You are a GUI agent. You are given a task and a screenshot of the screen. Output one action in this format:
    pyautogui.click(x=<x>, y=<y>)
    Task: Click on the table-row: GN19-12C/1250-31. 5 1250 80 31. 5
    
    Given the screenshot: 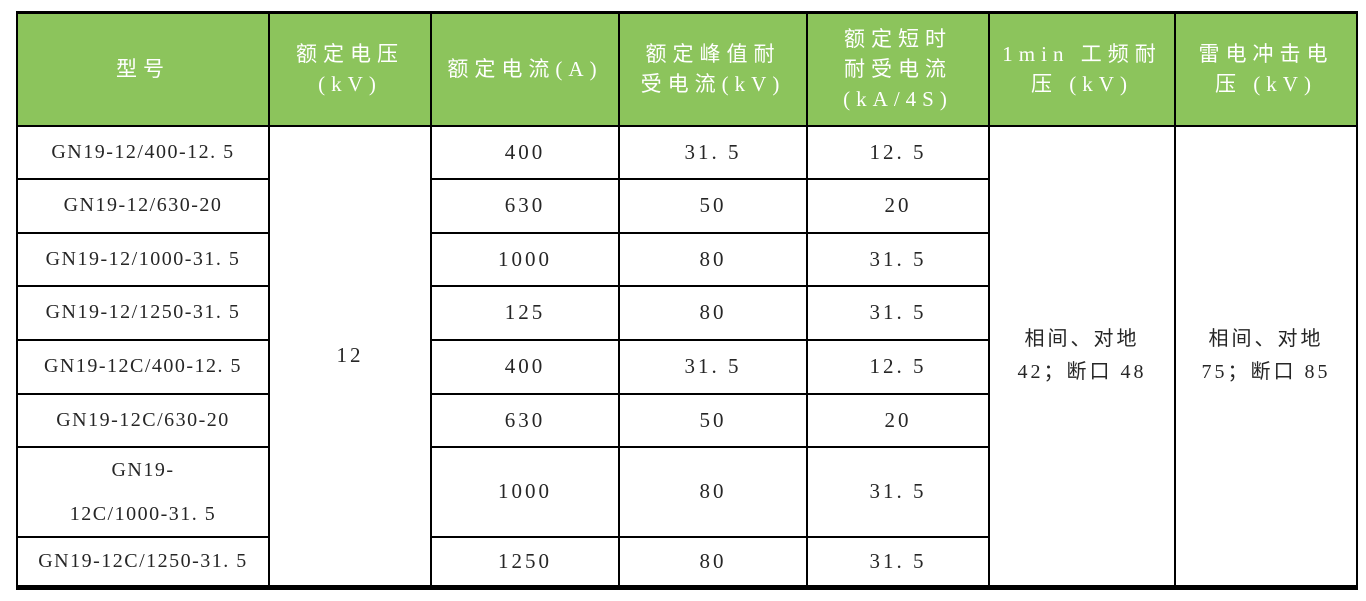 What is the action you would take?
    pyautogui.click(x=686, y=562)
    